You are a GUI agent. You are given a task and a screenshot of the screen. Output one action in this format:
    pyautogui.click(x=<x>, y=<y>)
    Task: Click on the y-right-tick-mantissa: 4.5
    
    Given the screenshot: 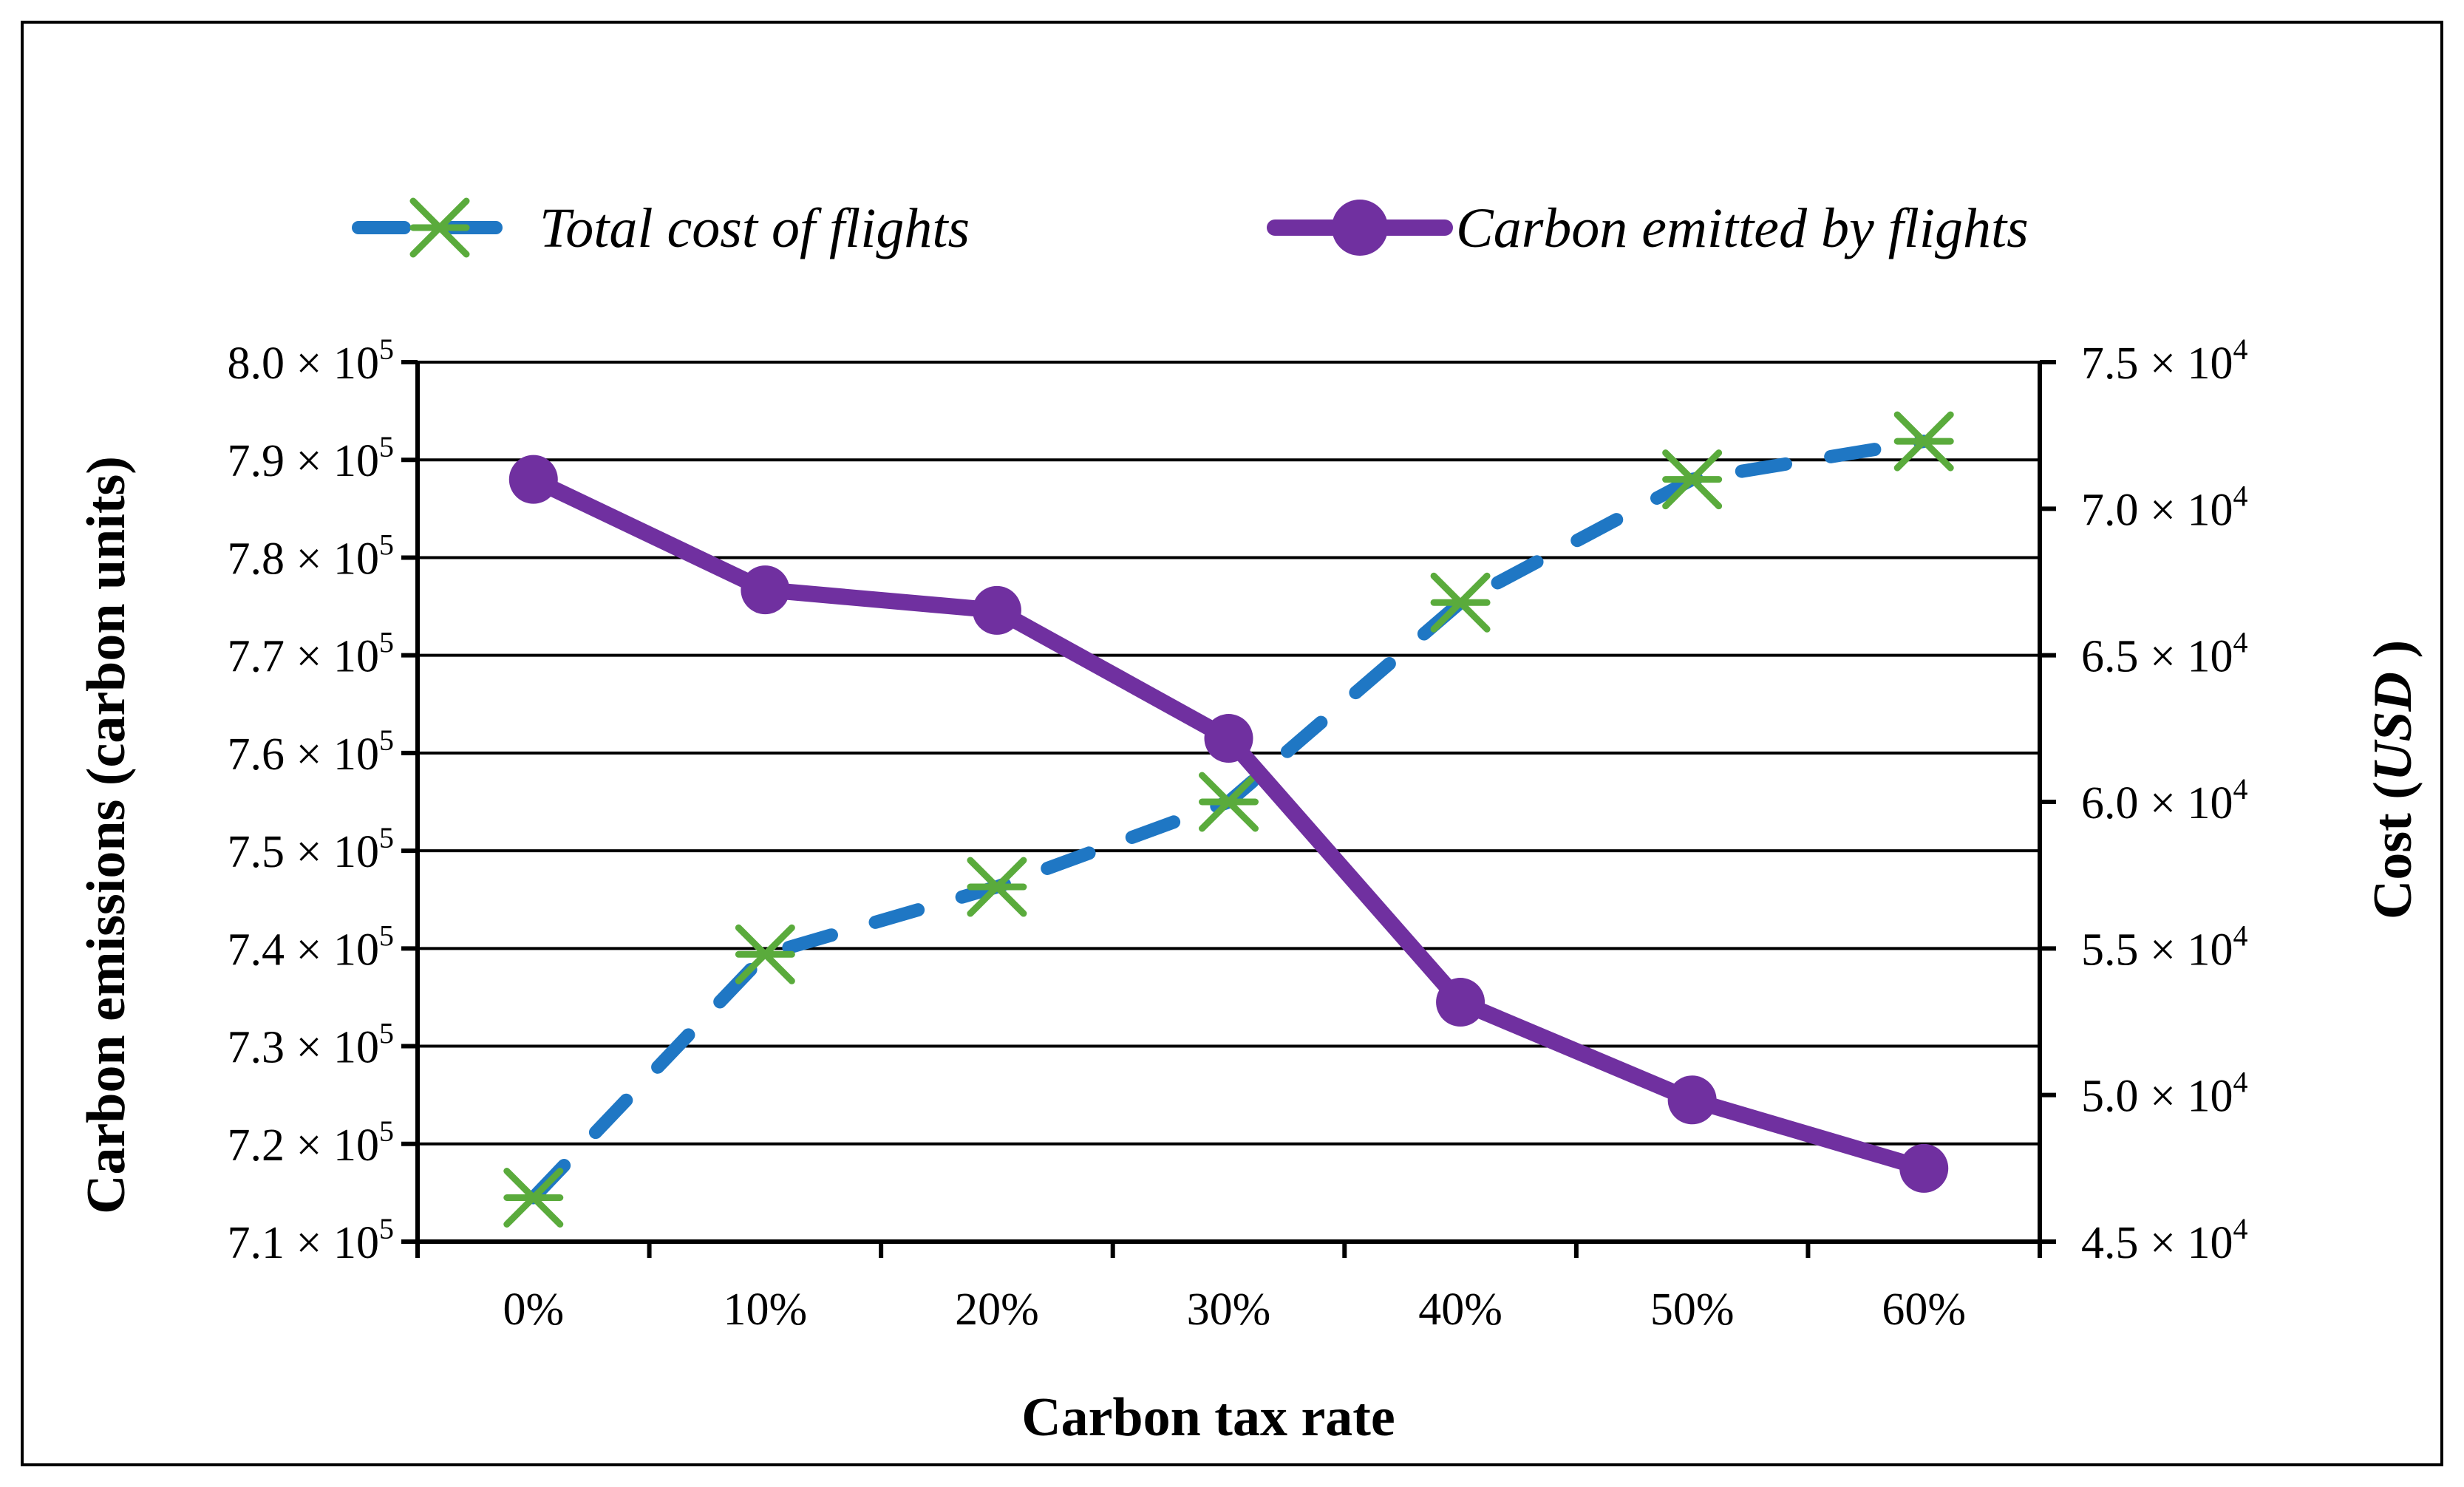 What is the action you would take?
    pyautogui.click(x=2110, y=1243)
    